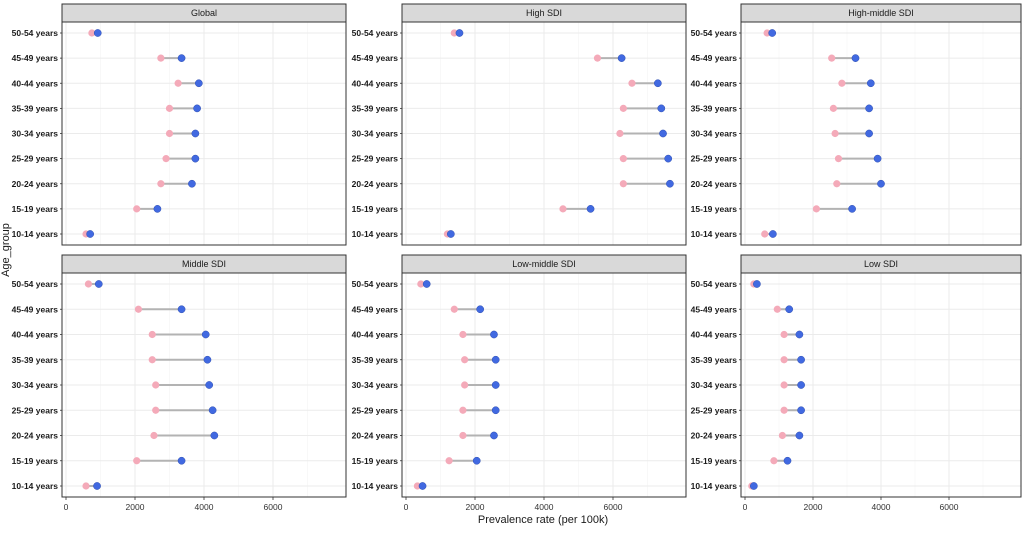 This screenshot has width=1026, height=533. I want to click on y-axis-title: Age_group, so click(6, 250).